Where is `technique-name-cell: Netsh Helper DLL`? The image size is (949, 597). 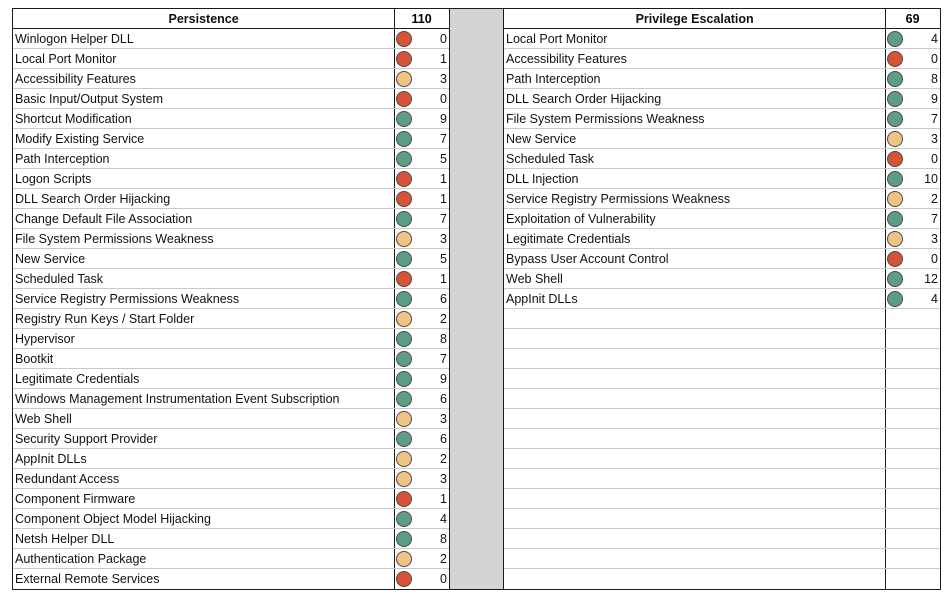 technique-name-cell: Netsh Helper DLL is located at coordinates (65, 538).